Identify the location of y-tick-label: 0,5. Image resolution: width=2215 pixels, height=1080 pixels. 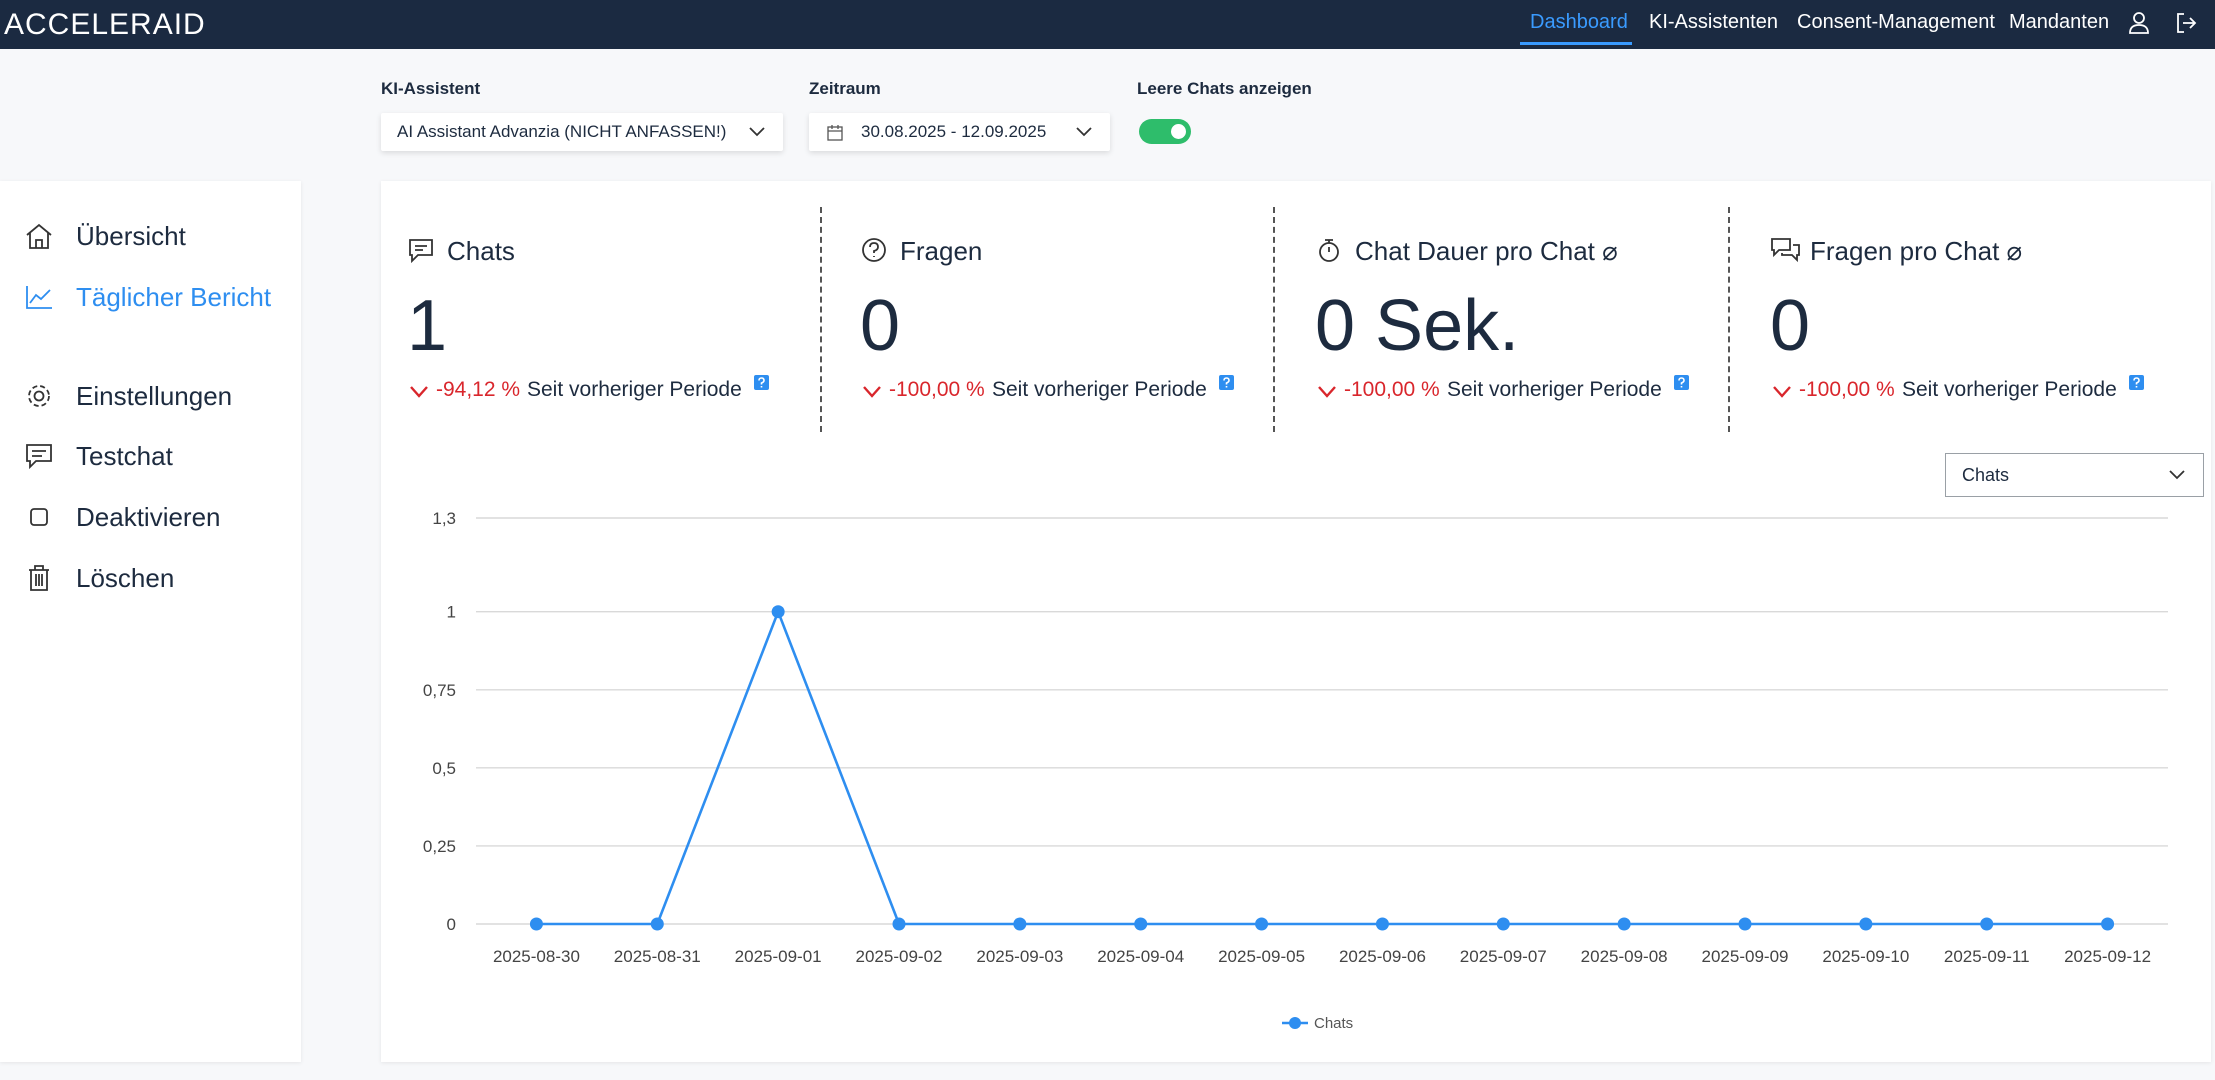
(444, 768).